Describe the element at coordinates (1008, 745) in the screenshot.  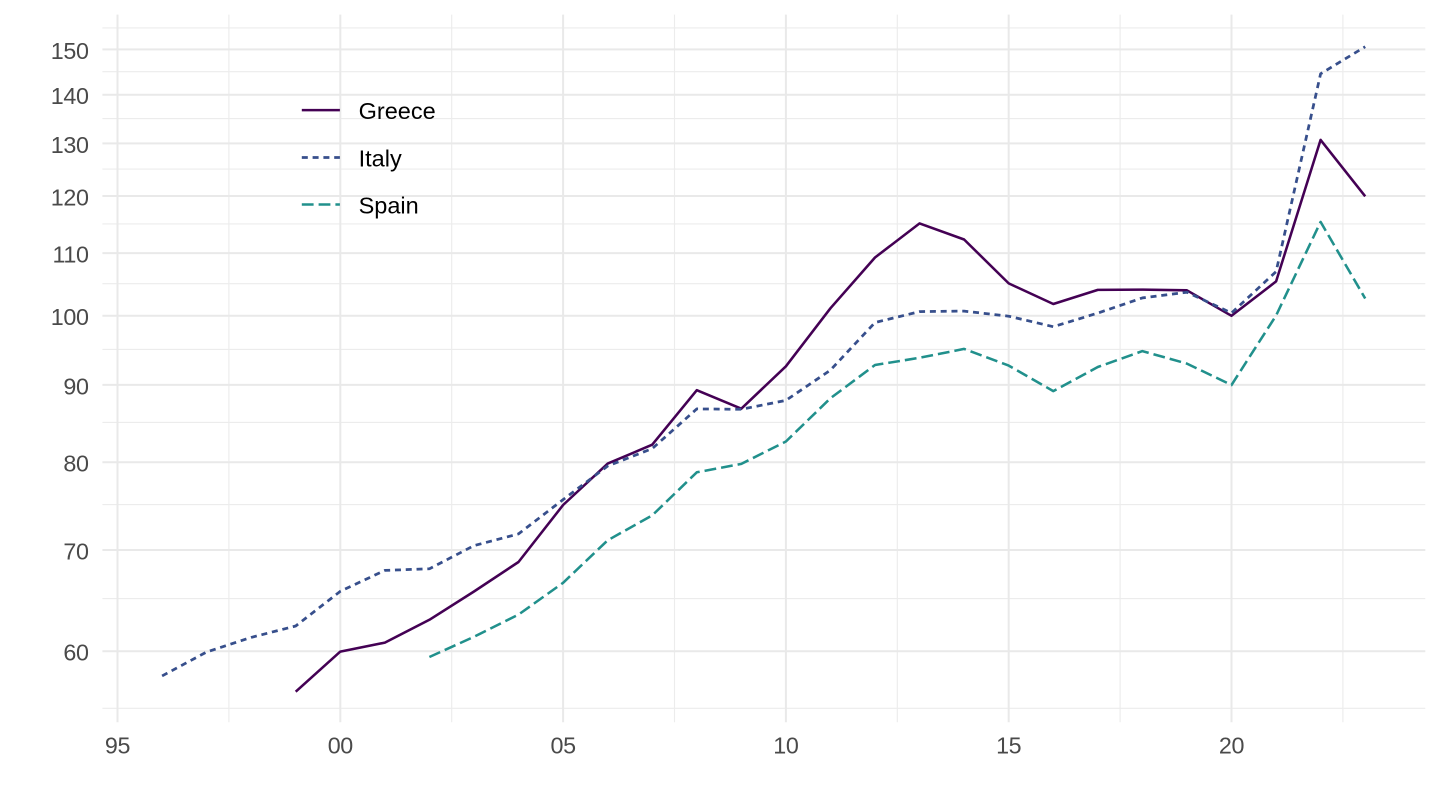
I see `svg-text: 15` at that location.